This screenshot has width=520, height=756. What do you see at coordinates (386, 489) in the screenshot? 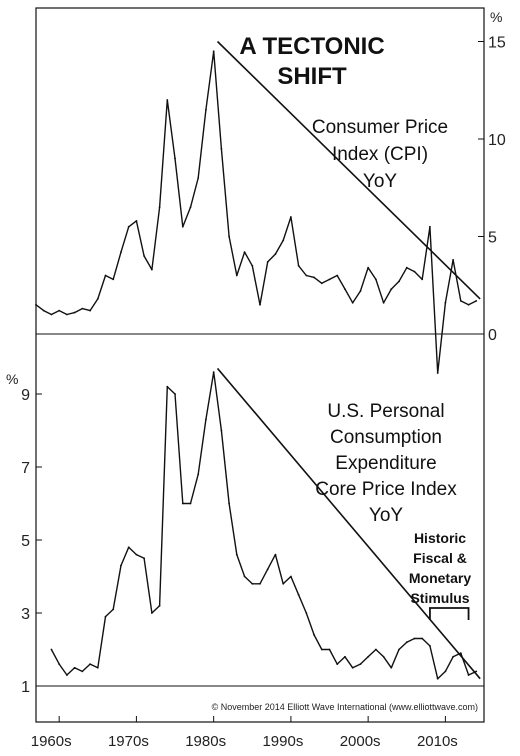
I see `pce-annotation-line: Core Price Index` at bounding box center [386, 489].